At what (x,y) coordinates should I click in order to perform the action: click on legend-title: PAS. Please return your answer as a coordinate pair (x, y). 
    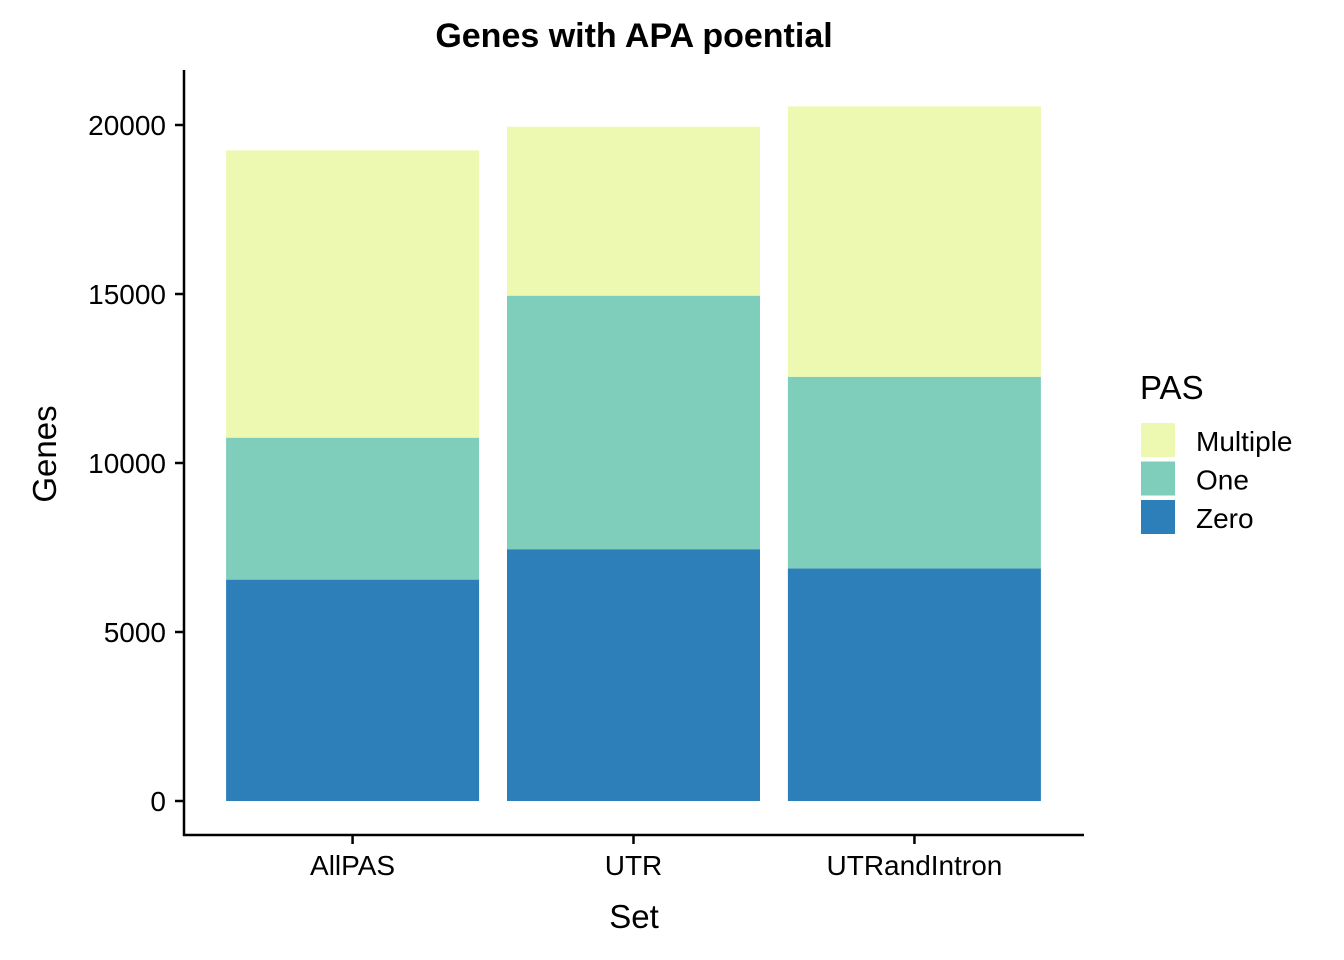
    Looking at the image, I should click on (1172, 387).